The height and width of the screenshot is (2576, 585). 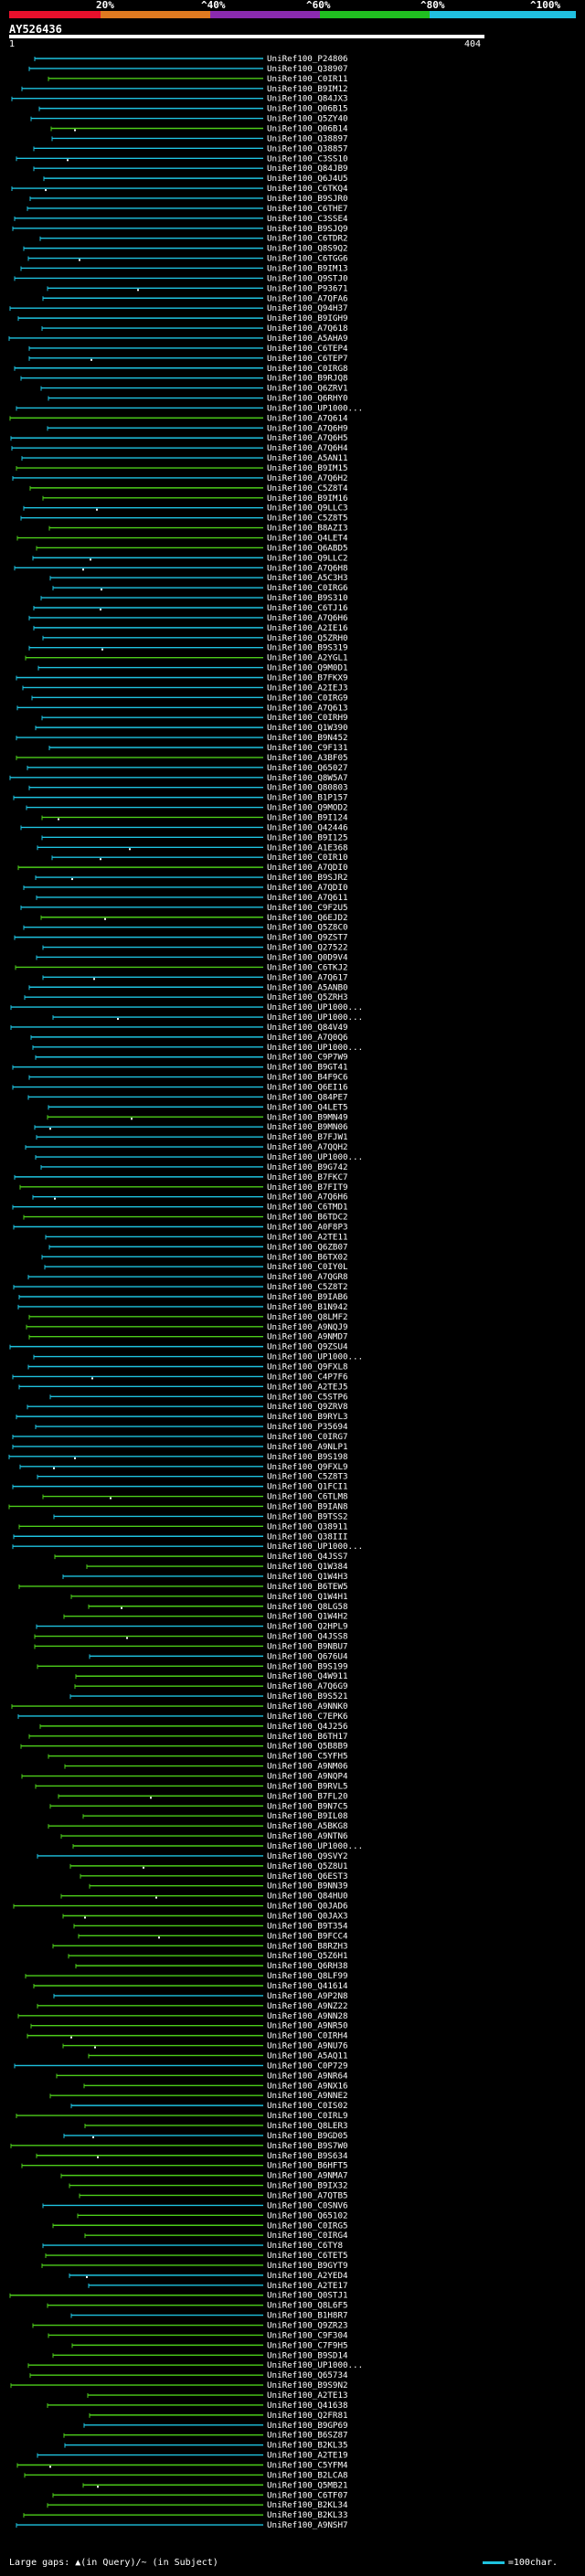 I want to click on hit-label: UniRef100_Q6EST3, so click(x=308, y=1876).